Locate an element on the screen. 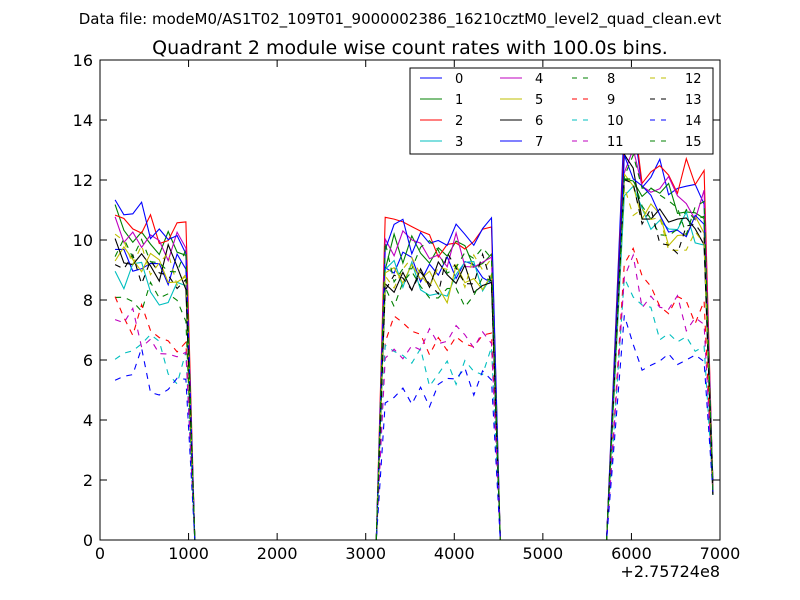  legend-label-4: 4 is located at coordinates (539, 79).